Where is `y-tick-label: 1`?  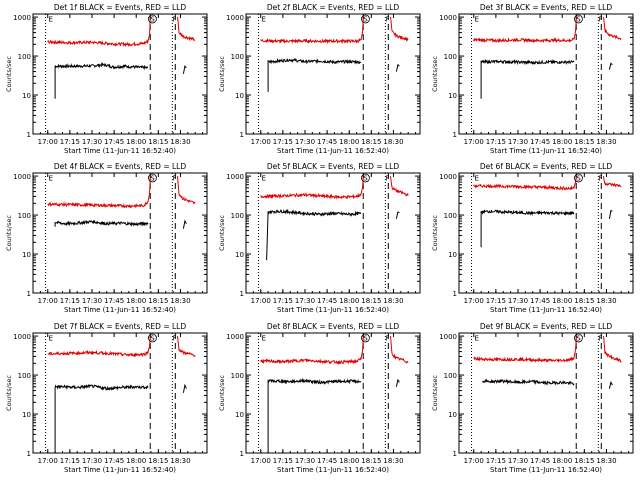 y-tick-label: 1 is located at coordinates (455, 294).